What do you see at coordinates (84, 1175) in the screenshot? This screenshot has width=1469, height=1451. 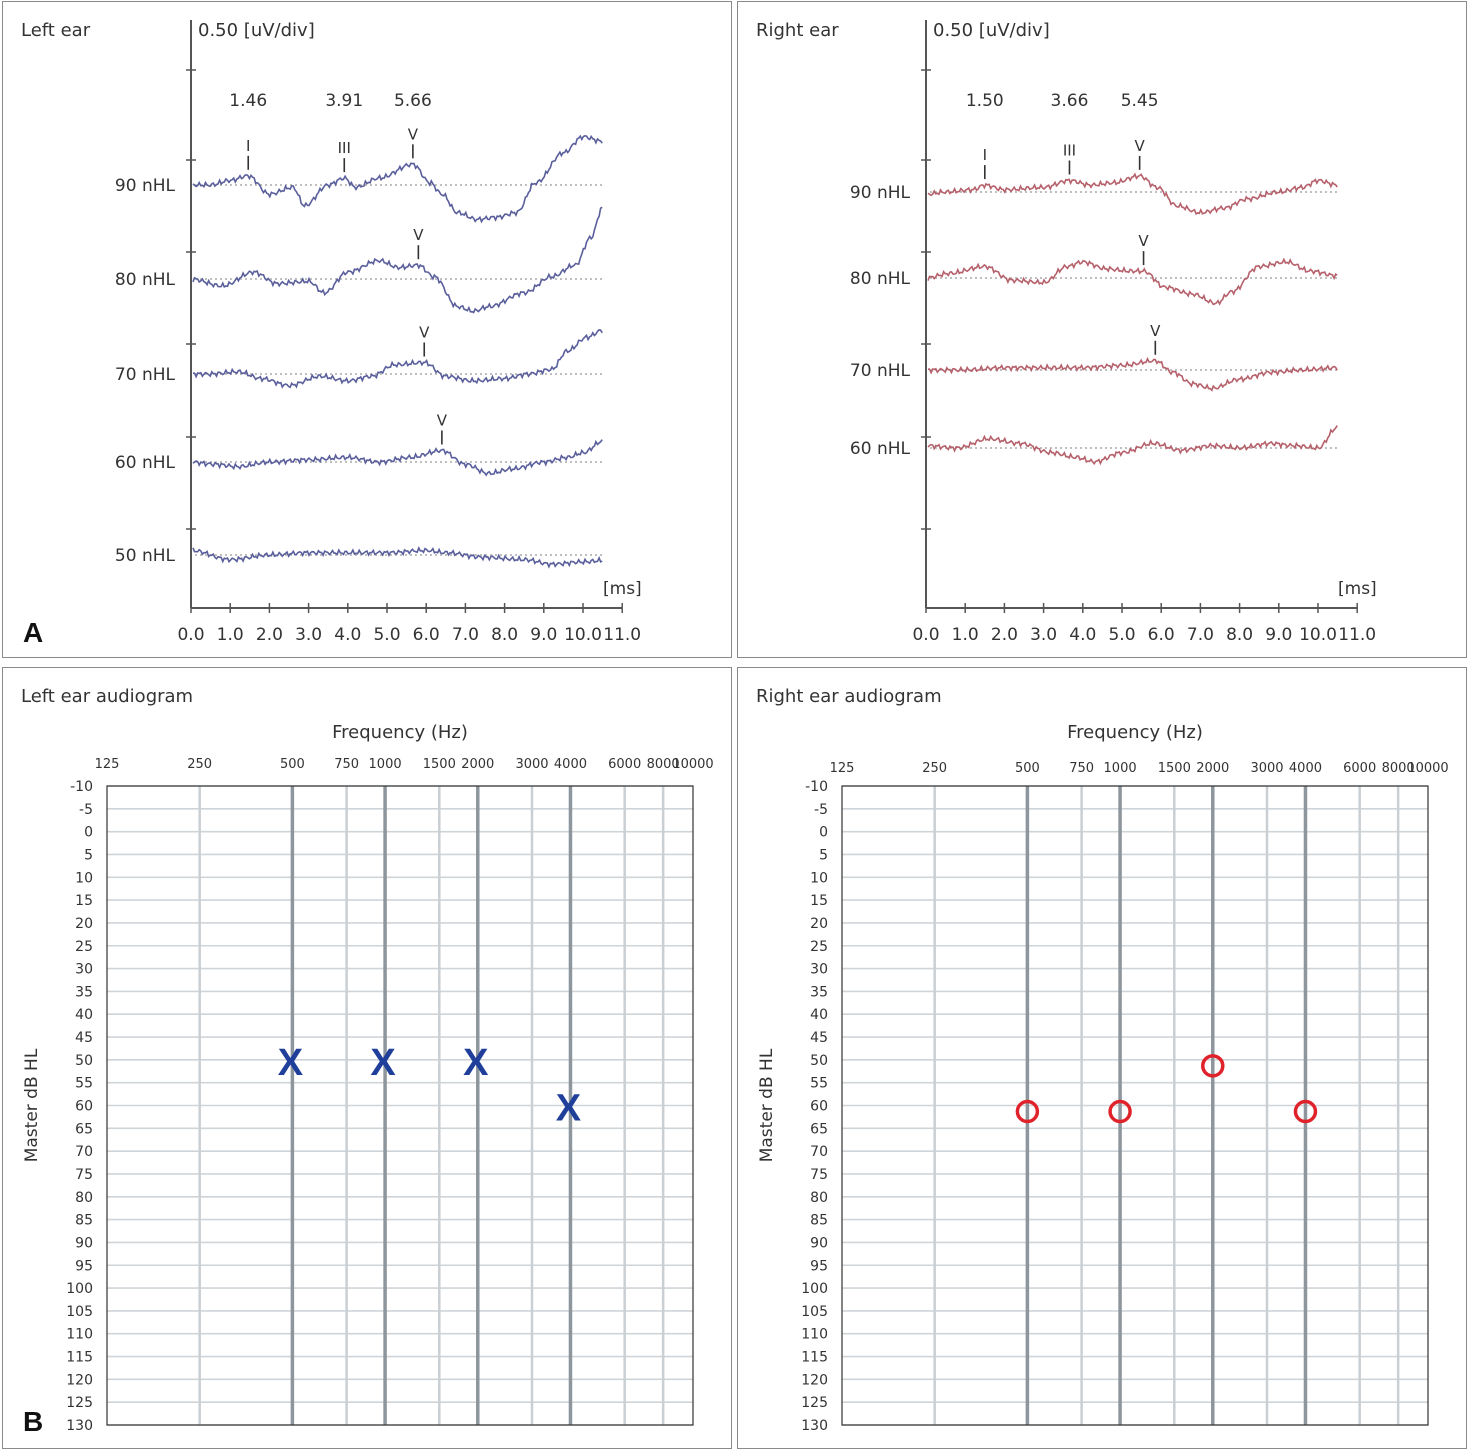 I see `aud-left-y-tick-label: 75` at bounding box center [84, 1175].